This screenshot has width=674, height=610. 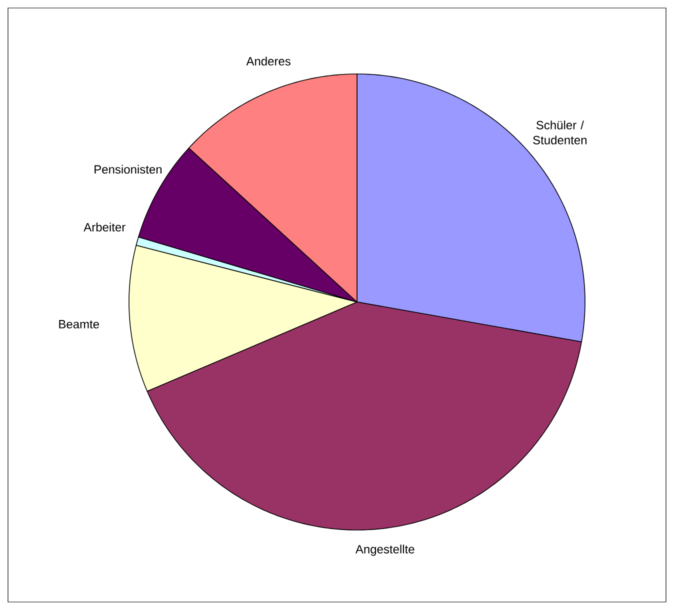 I want to click on slice-label: Schüler / Studenten, so click(x=559, y=132).